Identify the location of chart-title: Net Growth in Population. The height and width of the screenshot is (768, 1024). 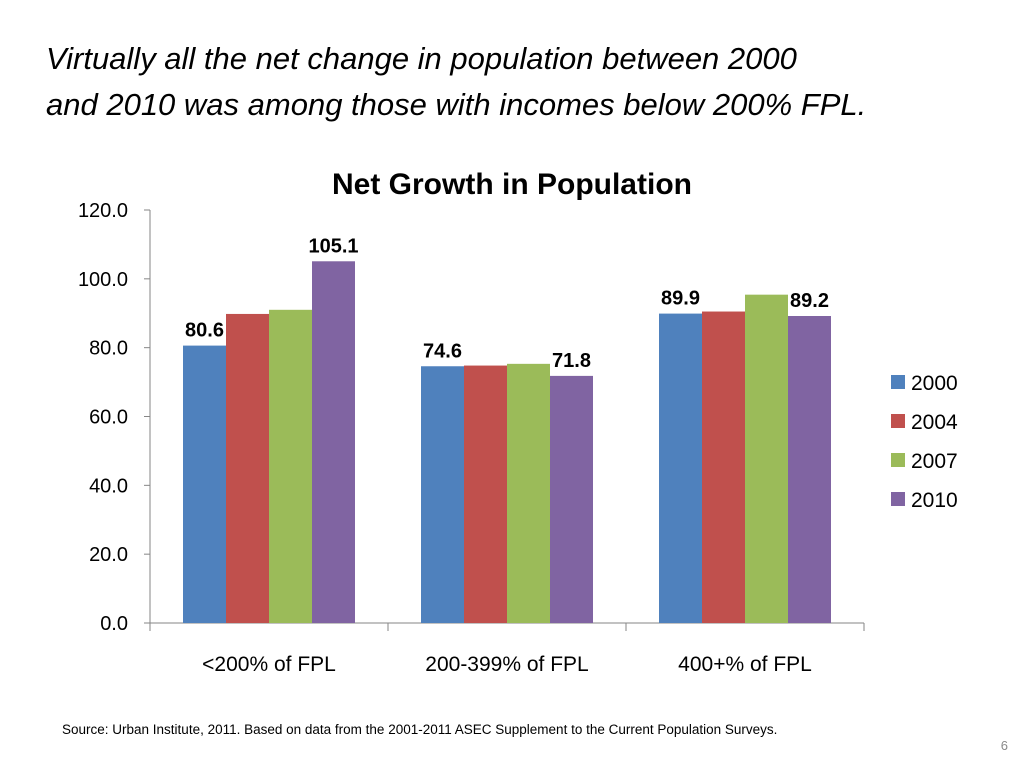
(512, 184).